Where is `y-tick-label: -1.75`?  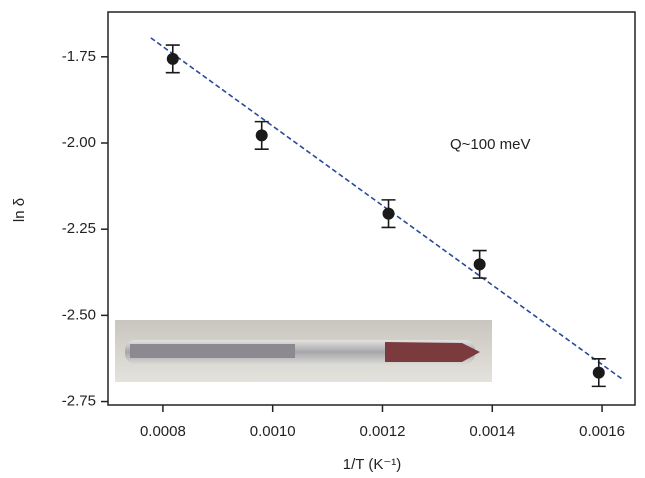
y-tick-label: -1.75 is located at coordinates (79, 56).